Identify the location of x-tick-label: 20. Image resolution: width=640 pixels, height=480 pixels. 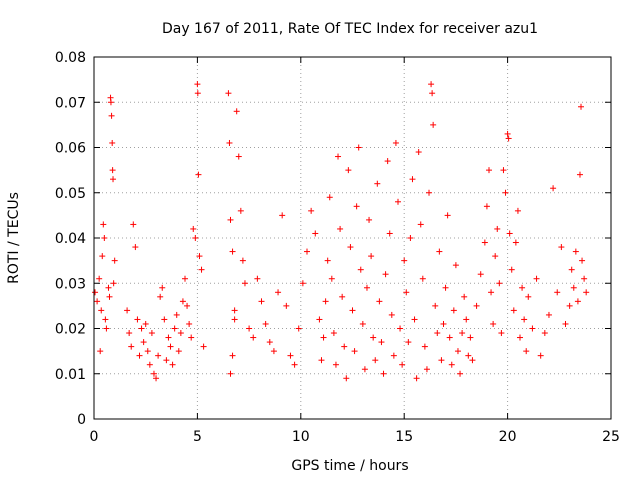
(508, 437).